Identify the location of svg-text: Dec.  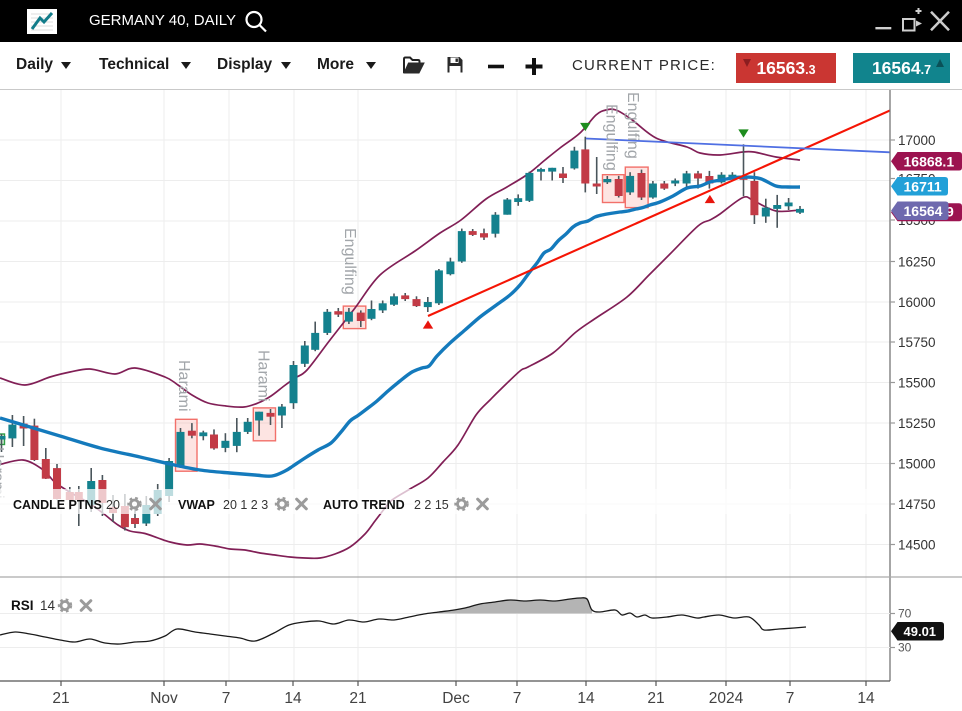
(456, 698).